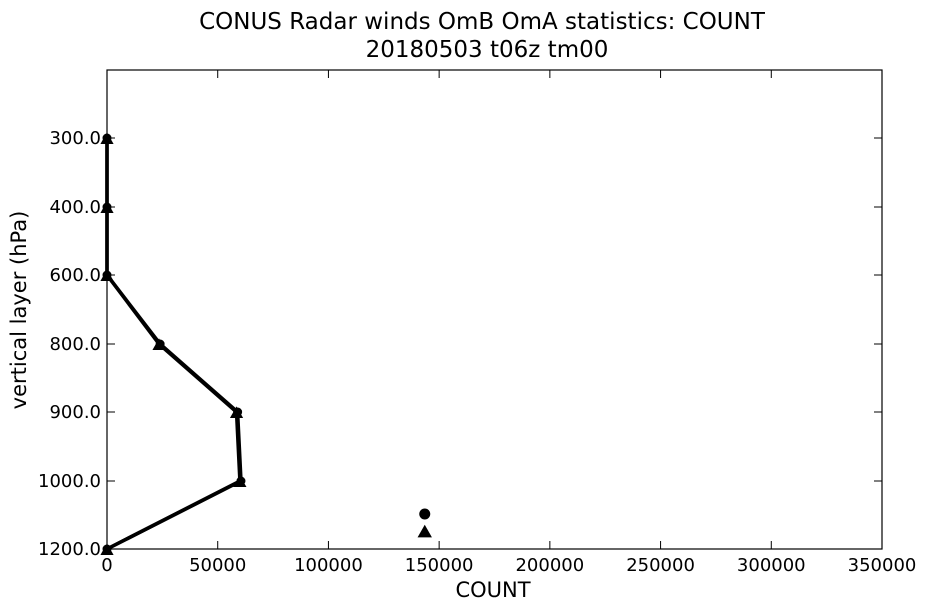 This screenshot has width=927, height=611. Describe the element at coordinates (482, 22) in the screenshot. I see `chart-title: CONUS Radar winds OmB OmA statistics` at that location.